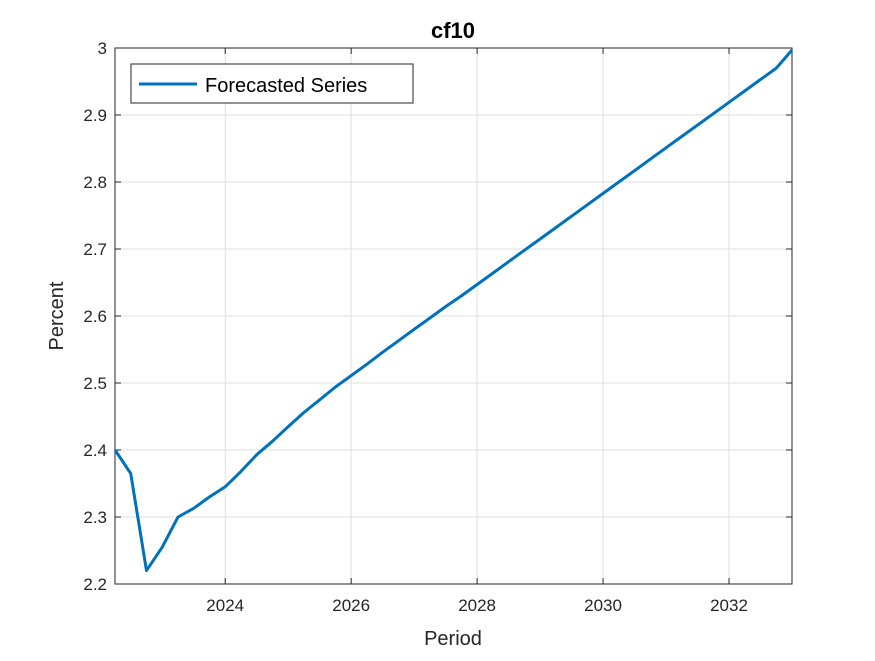 The image size is (875, 661). I want to click on y-tick-label: 3, so click(102, 48).